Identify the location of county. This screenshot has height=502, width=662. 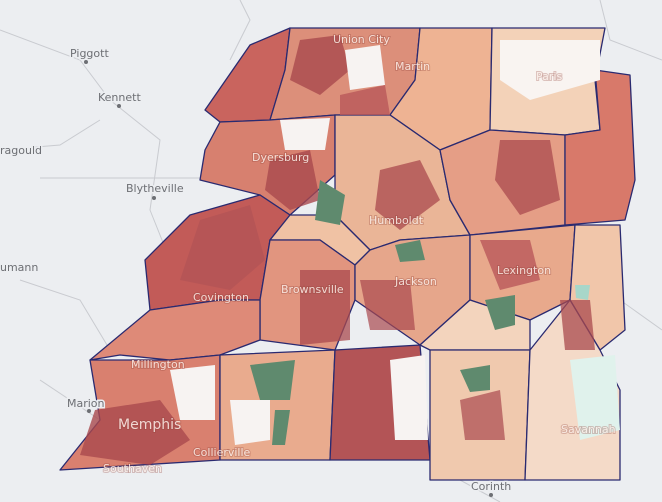
(600, 147).